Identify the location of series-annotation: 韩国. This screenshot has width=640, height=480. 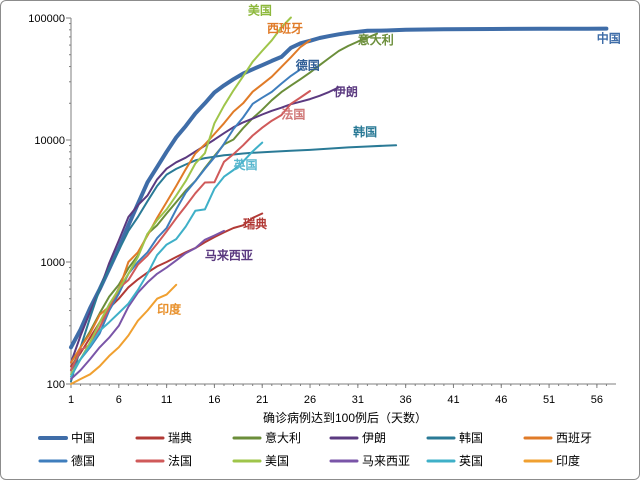
(365, 131).